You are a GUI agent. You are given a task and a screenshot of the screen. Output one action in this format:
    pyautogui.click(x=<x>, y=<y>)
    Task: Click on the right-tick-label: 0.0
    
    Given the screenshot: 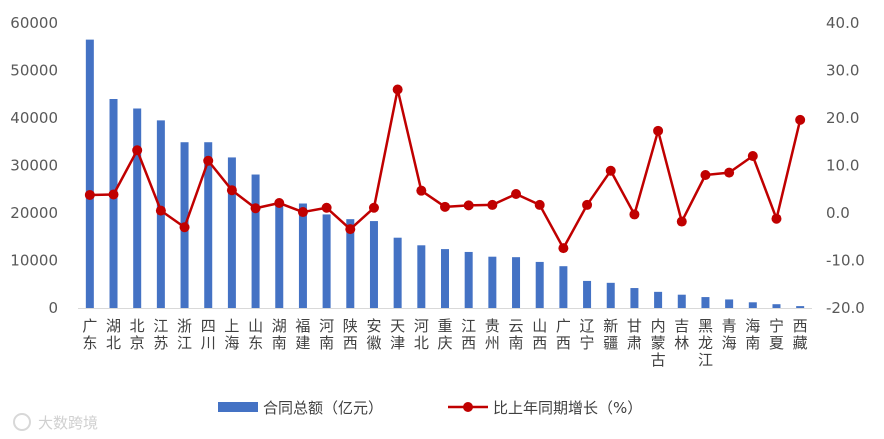 What is the action you would take?
    pyautogui.click(x=838, y=213)
    